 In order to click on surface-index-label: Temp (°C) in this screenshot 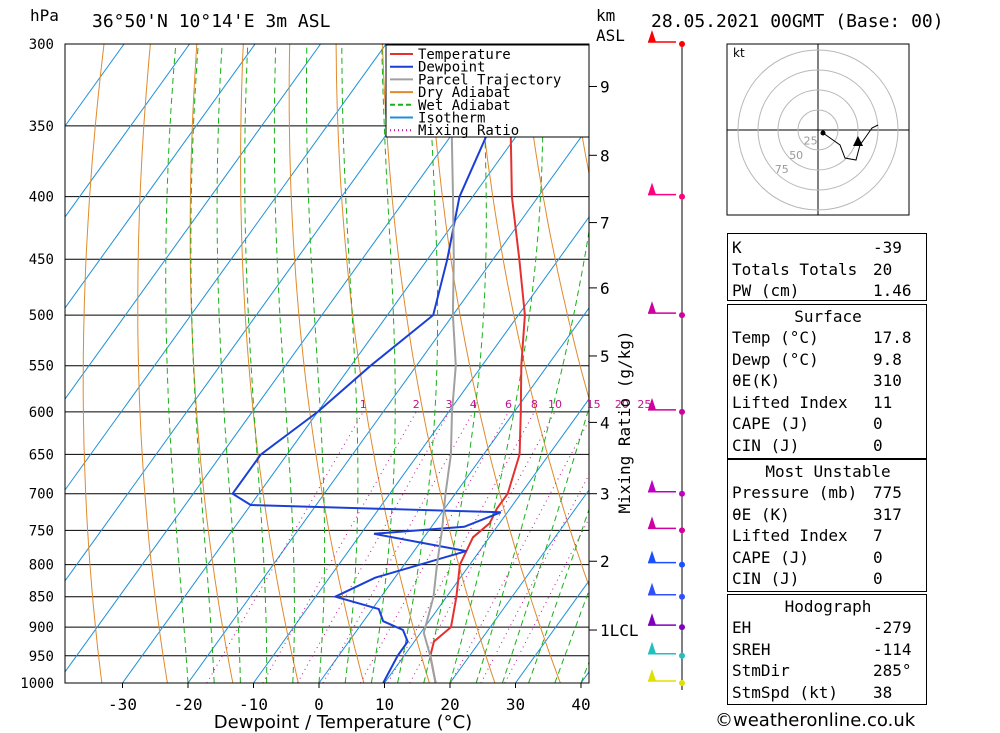, I will do `click(775, 337)`.